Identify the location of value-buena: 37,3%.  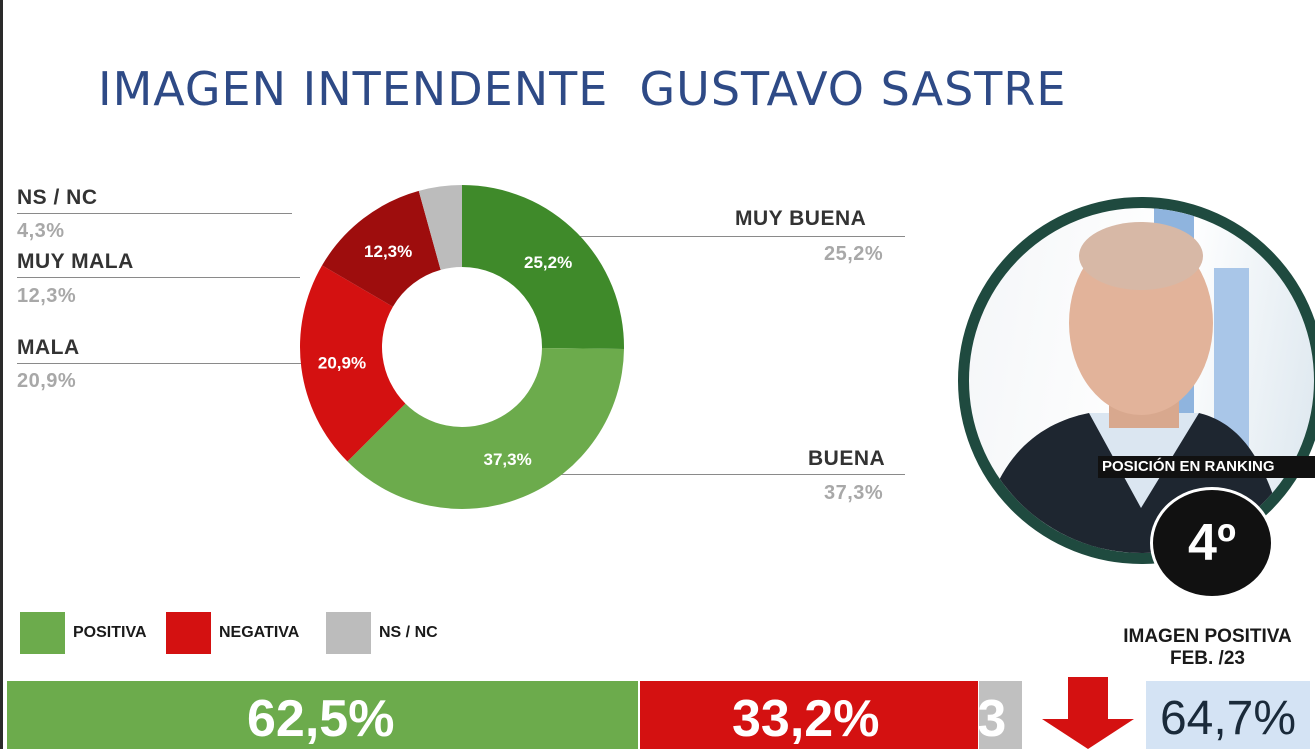
(854, 493).